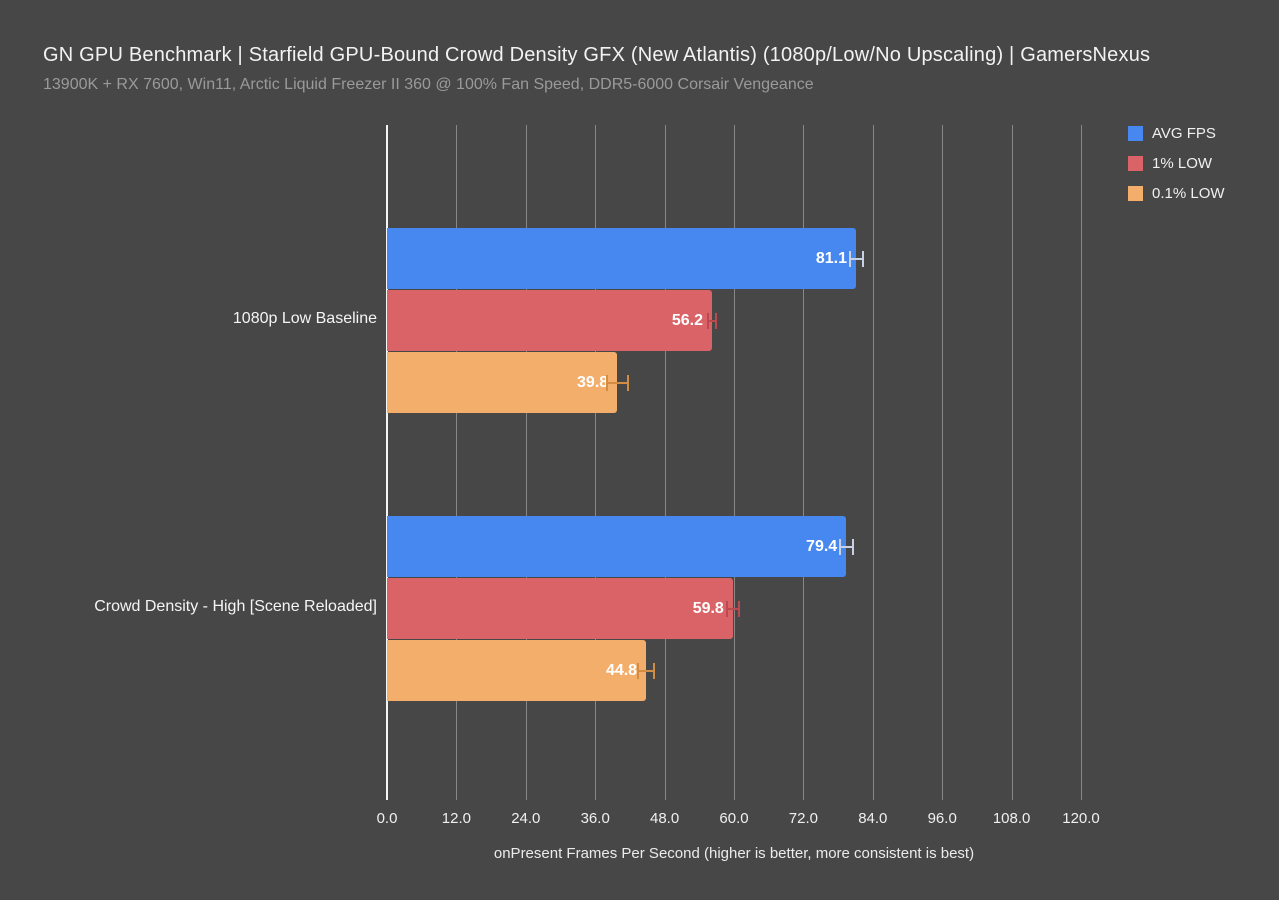 The width and height of the screenshot is (1279, 900). What do you see at coordinates (622, 258) in the screenshot?
I see `bar-avg-fps: 81.1` at bounding box center [622, 258].